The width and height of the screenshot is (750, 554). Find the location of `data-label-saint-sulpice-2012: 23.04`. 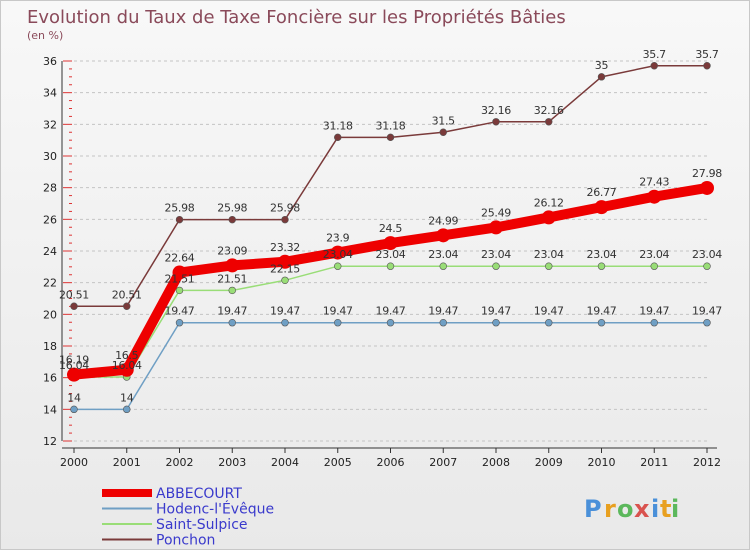

data-label-saint-sulpice-2012: 23.04 is located at coordinates (707, 254).